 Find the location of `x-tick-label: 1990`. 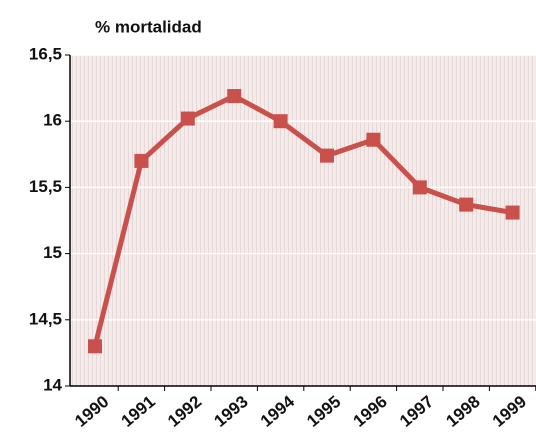

x-tick-label: 1990 is located at coordinates (91, 411).